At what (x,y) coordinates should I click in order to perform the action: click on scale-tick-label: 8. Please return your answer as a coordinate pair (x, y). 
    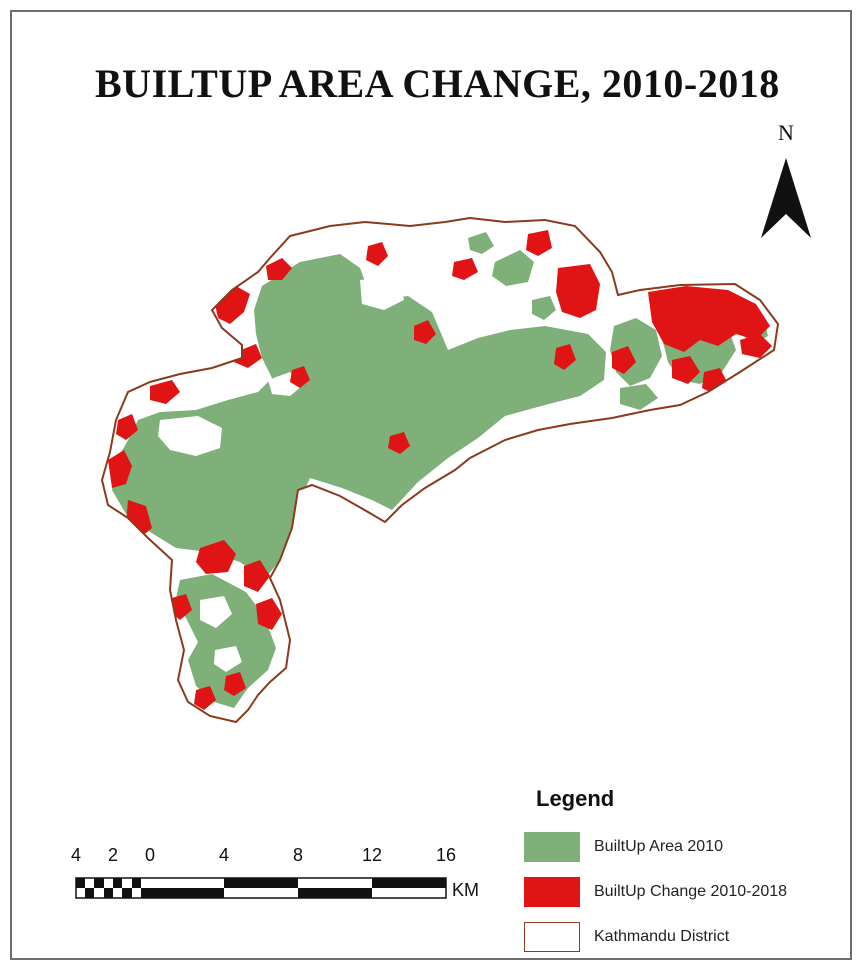
    Looking at the image, I should click on (298, 855).